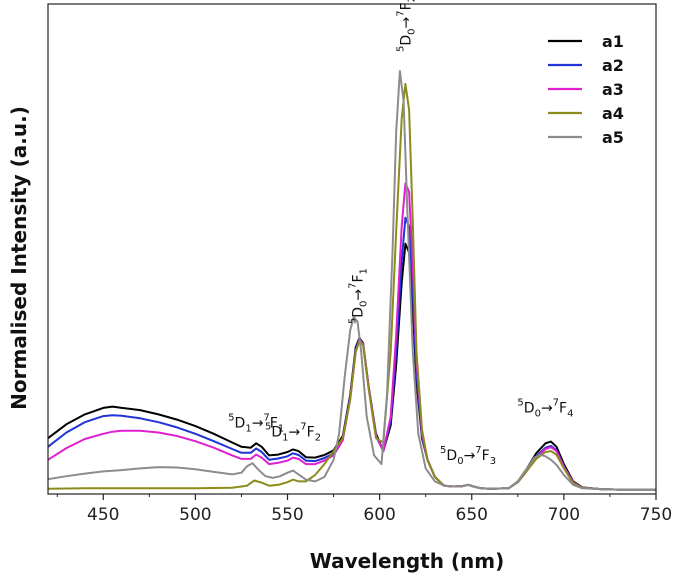  Describe the element at coordinates (472, 515) in the screenshot. I see `x-tick-label-650: 650` at that location.